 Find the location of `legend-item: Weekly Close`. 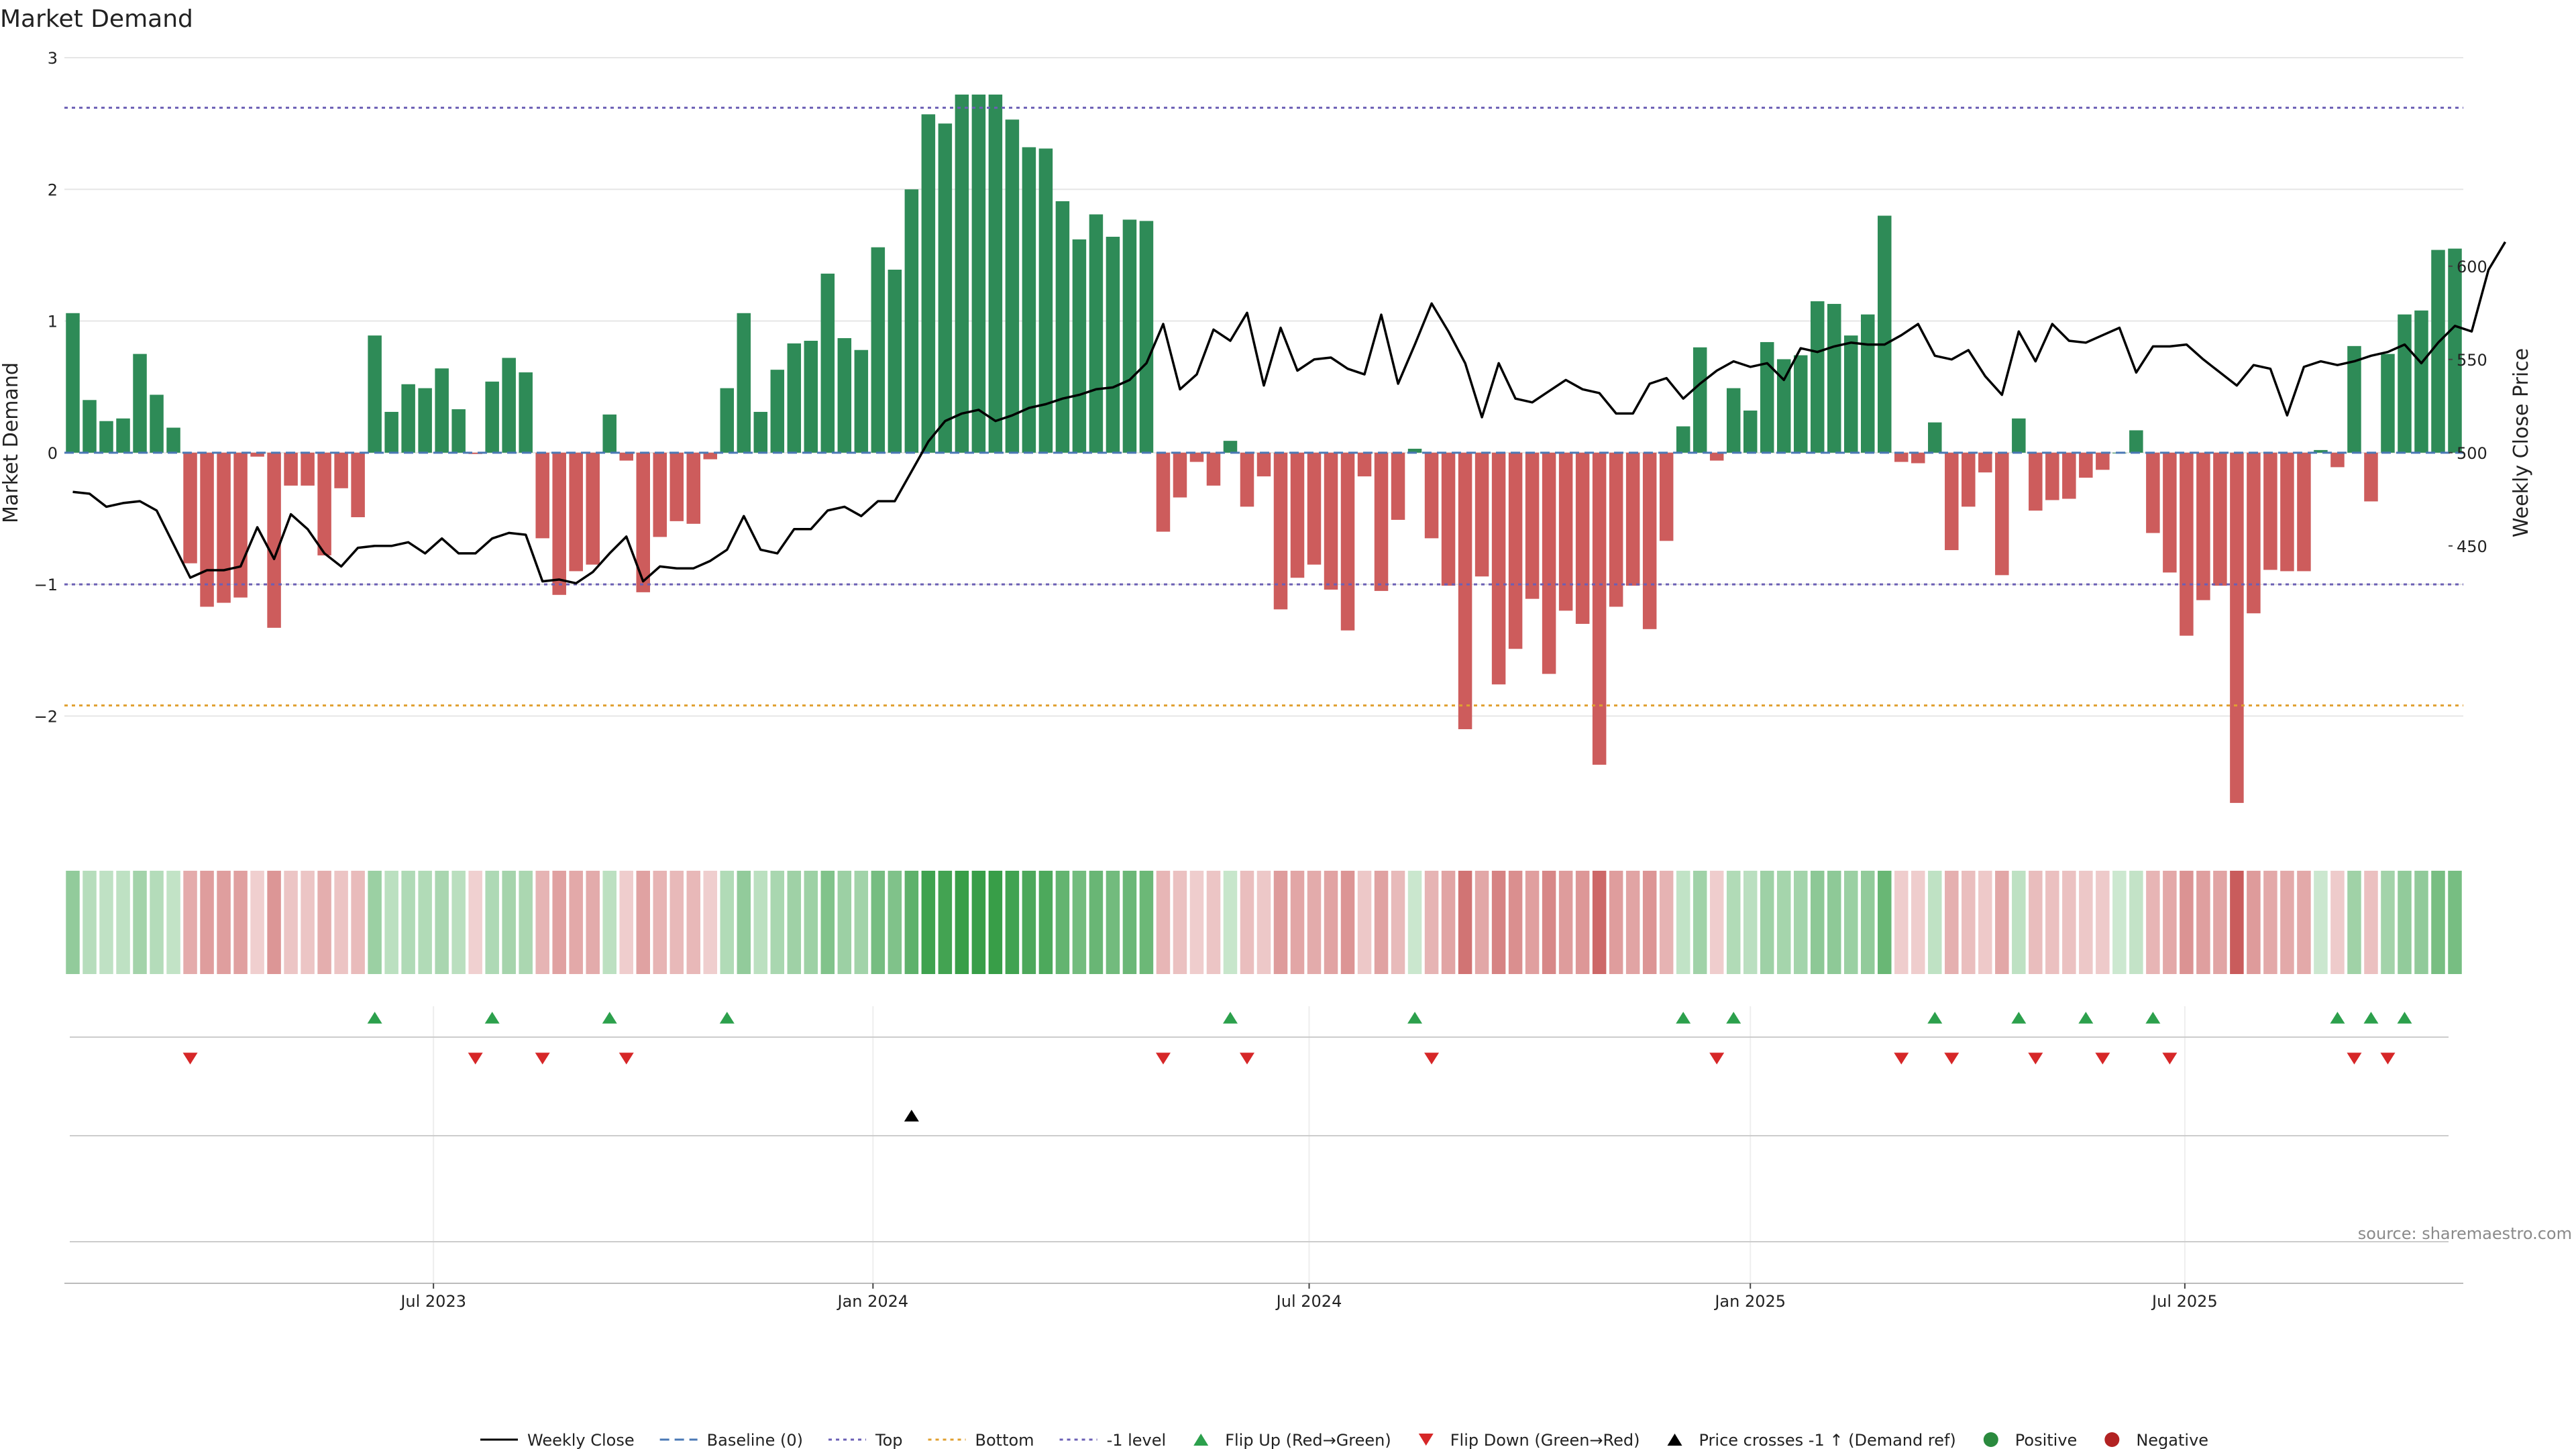

legend-item: Weekly Close is located at coordinates (557, 1440).